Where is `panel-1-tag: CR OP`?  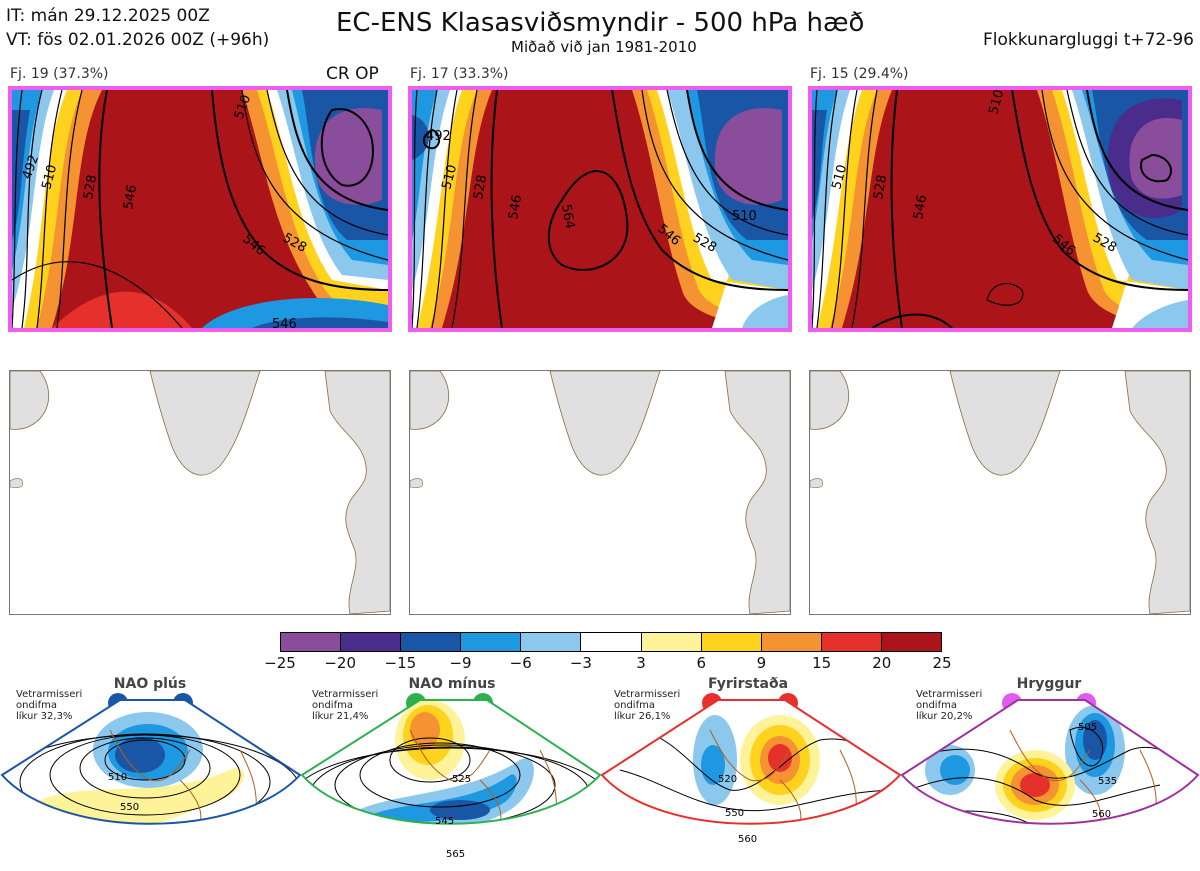 panel-1-tag: CR OP is located at coordinates (352, 74).